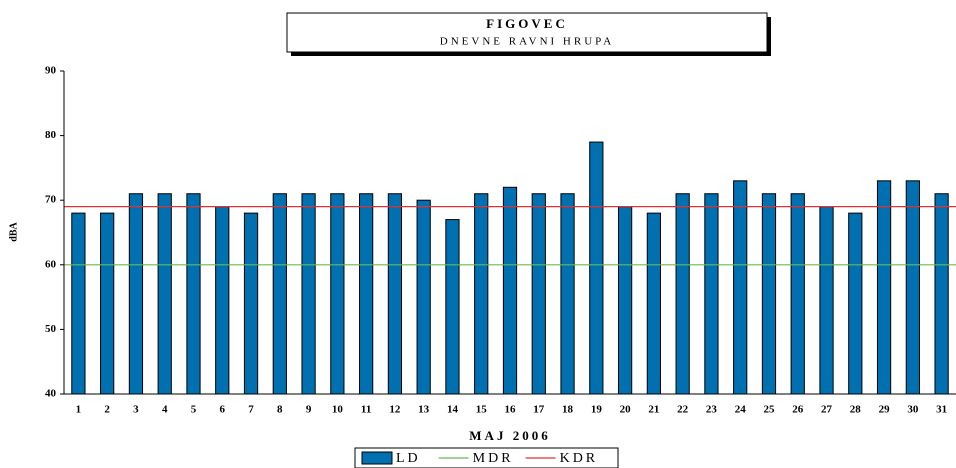 The image size is (956, 468). What do you see at coordinates (136, 410) in the screenshot?
I see `x-tick-label: 3` at bounding box center [136, 410].